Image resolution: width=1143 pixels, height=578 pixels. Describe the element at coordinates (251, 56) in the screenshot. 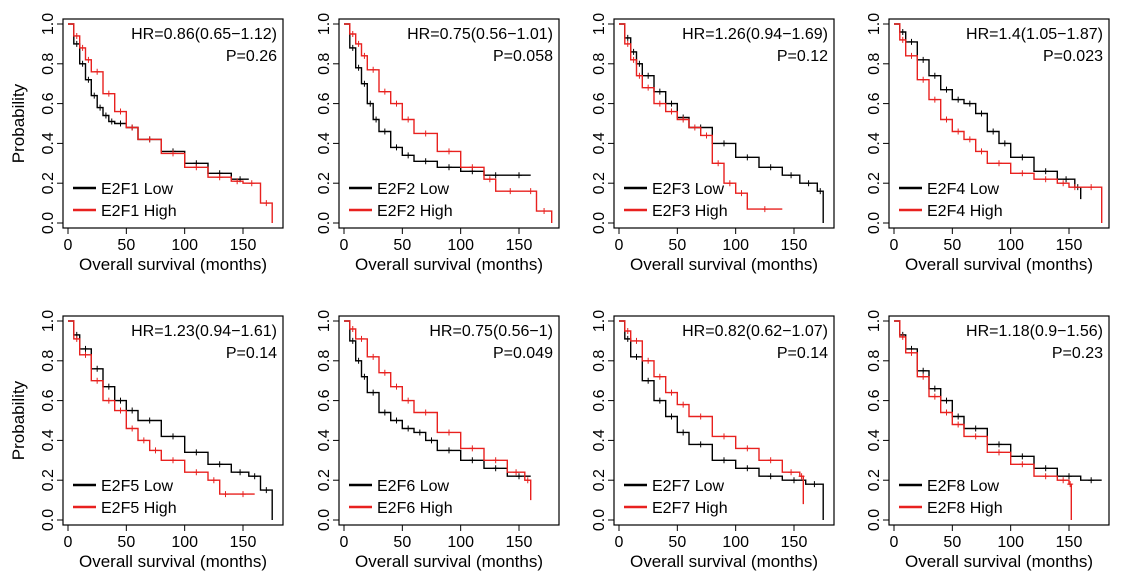

I see `p-value-text: P=0.26` at that location.